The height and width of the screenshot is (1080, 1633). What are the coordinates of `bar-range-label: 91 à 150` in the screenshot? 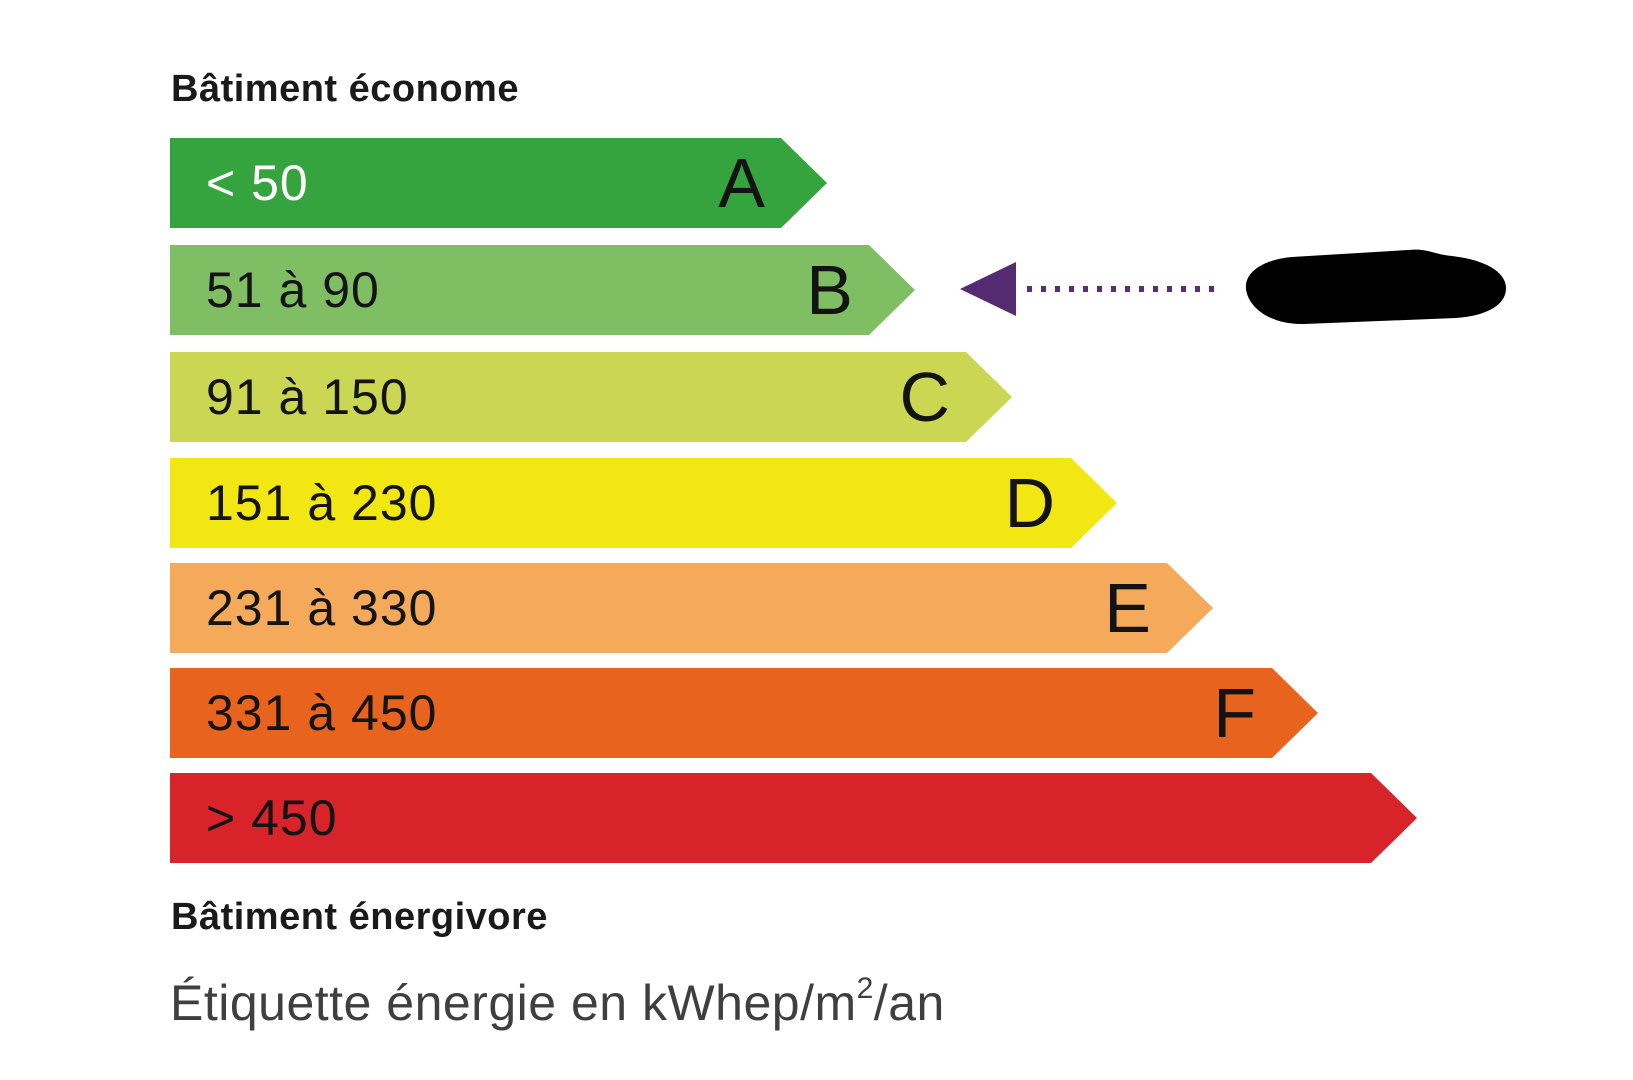 It's located at (307, 397).